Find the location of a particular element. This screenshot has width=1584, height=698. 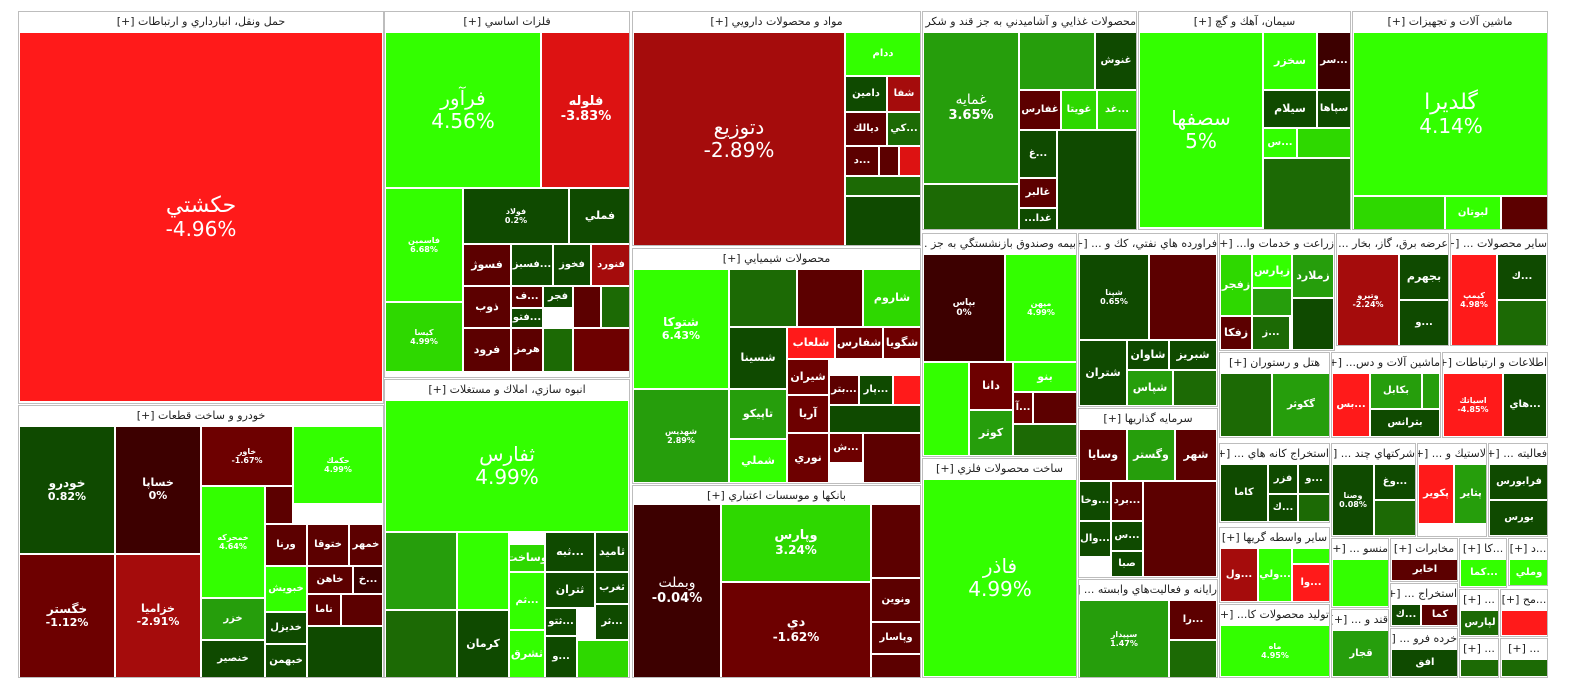

stock-tile: ...كما is located at coordinates (1483, 573).